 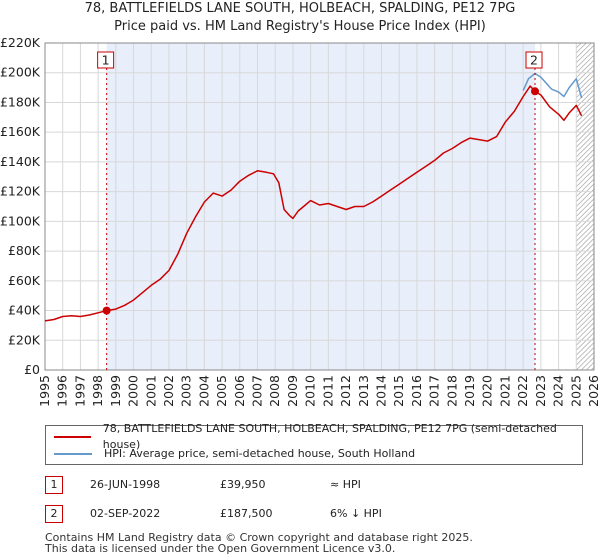 I want to click on x-tick-label: 1995, so click(x=44, y=391).